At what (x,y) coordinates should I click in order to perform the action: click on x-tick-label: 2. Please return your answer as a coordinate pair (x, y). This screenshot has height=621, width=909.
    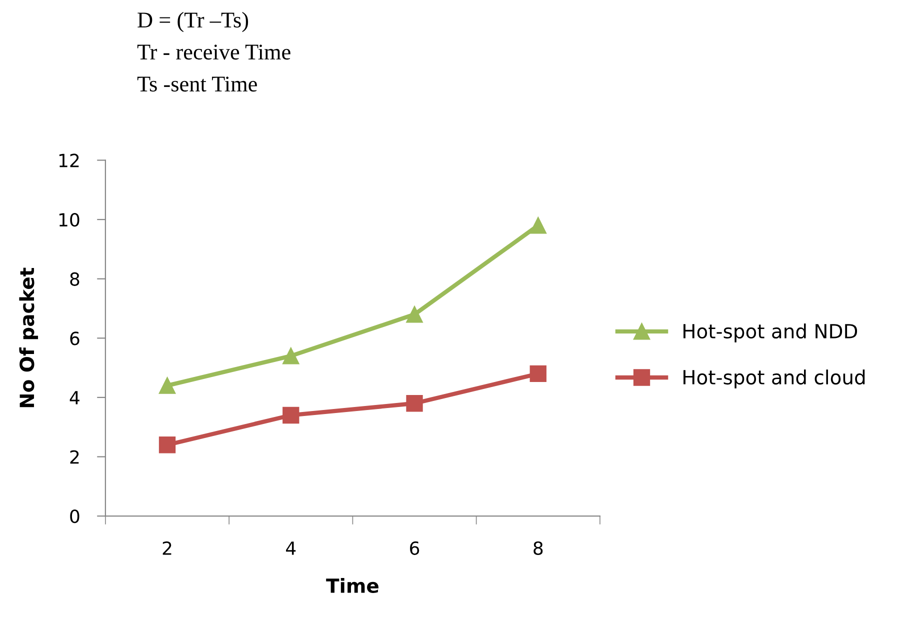
    Looking at the image, I should click on (167, 548).